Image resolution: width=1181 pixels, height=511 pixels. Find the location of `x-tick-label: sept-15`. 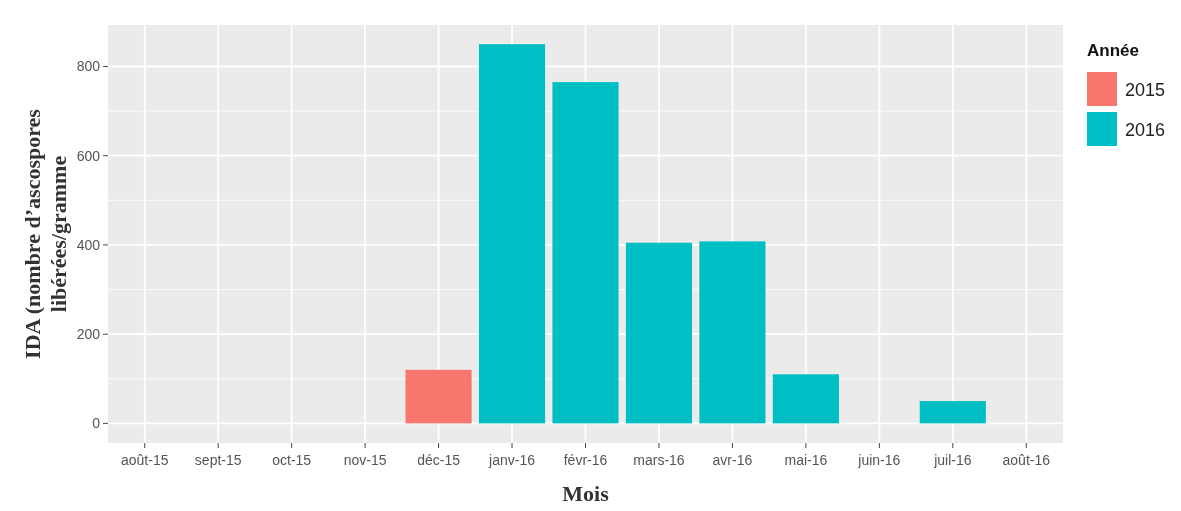

x-tick-label: sept-15 is located at coordinates (218, 460).